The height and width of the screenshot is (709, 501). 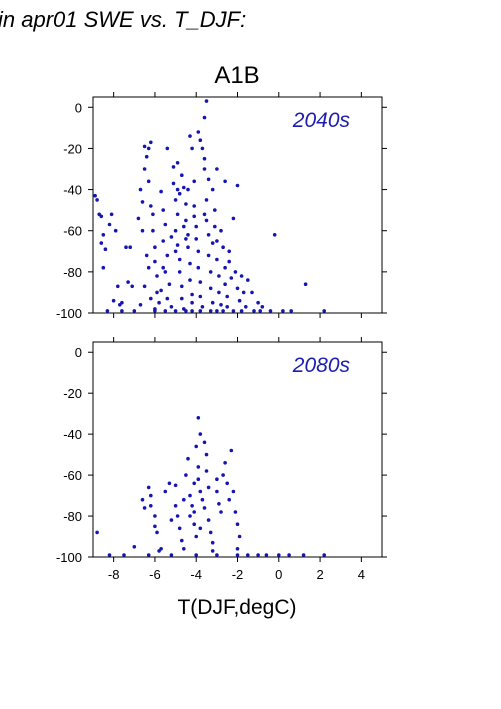 What do you see at coordinates (72, 475) in the screenshot?
I see `y-tick-label: -60` at bounding box center [72, 475].